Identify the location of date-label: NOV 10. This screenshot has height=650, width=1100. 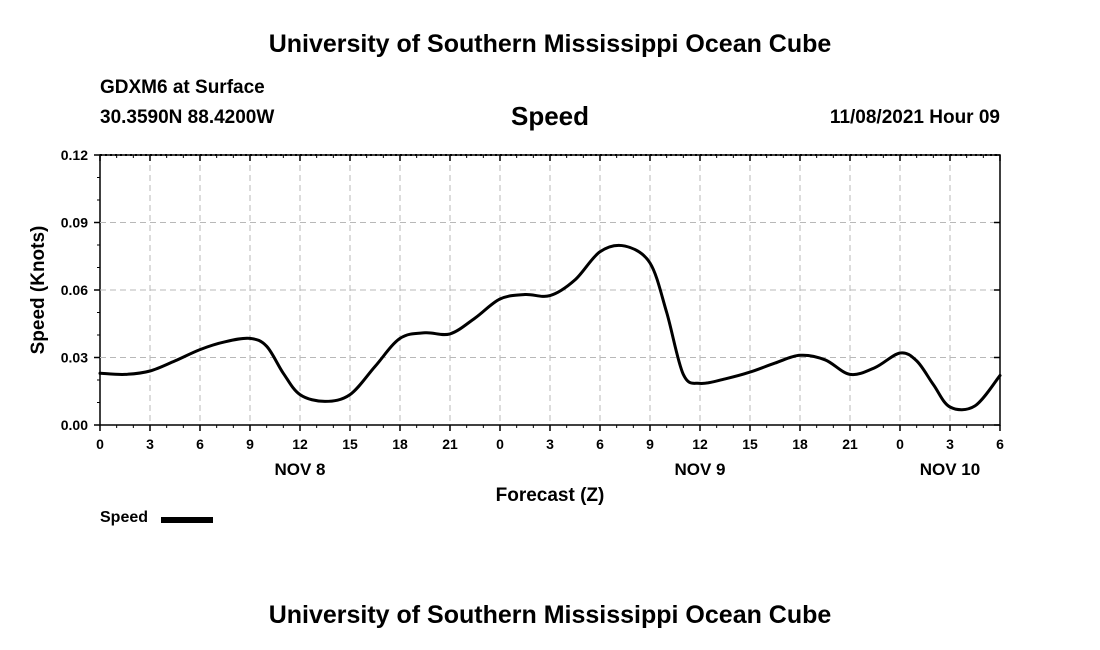
(950, 469).